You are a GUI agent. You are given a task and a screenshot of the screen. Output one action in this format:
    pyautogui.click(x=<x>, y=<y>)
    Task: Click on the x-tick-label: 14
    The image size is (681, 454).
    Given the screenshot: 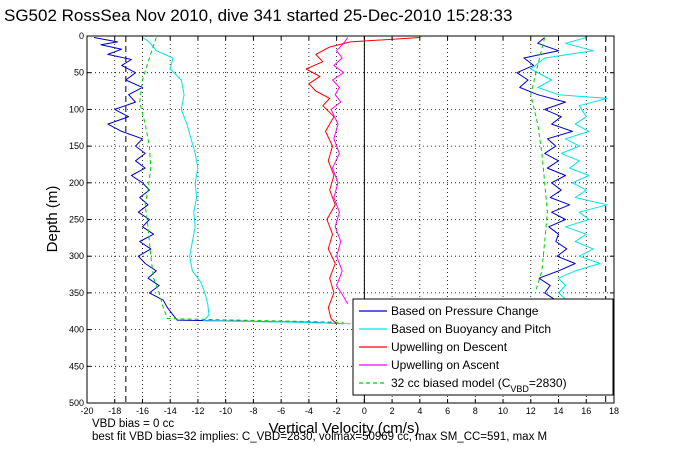 What is the action you would take?
    pyautogui.click(x=559, y=411)
    